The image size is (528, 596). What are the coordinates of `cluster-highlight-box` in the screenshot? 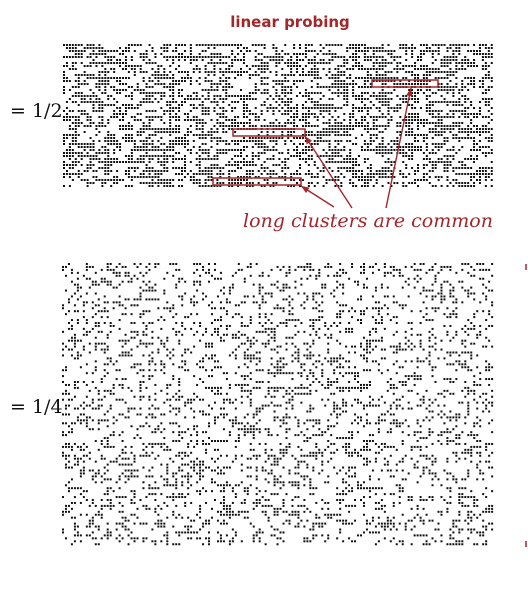 It's located at (405, 83).